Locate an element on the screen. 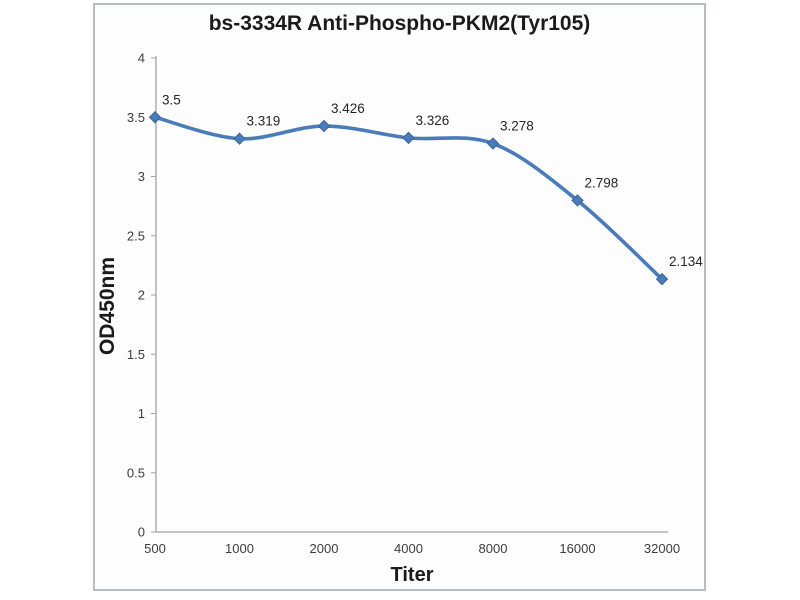 The image size is (800, 600). x-tick-label: 8000 is located at coordinates (493, 548).